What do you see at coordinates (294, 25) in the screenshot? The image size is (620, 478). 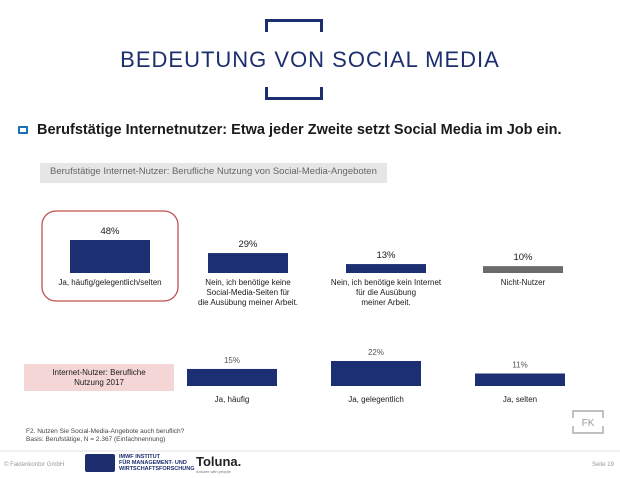 I see `title-bracket-top` at bounding box center [294, 25].